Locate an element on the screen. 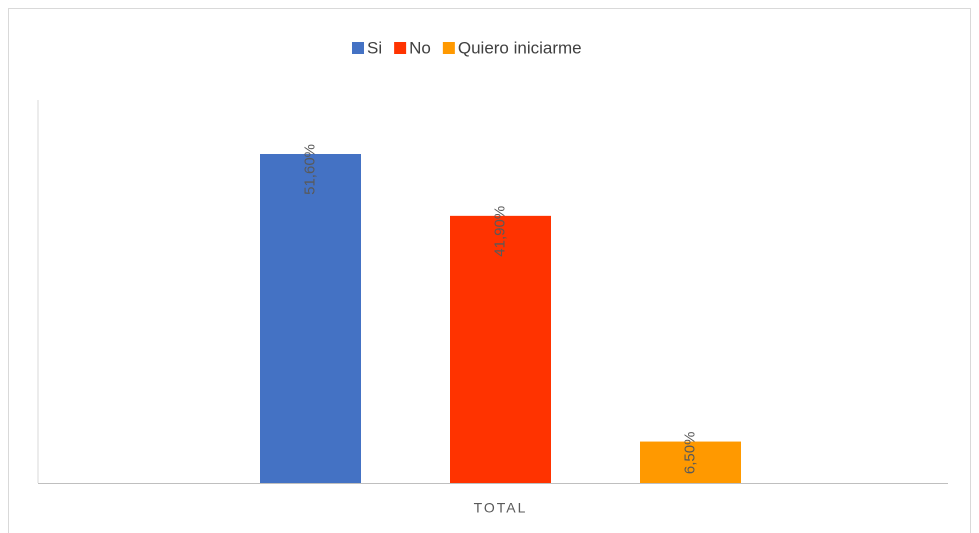  legend-label: No is located at coordinates (420, 47).